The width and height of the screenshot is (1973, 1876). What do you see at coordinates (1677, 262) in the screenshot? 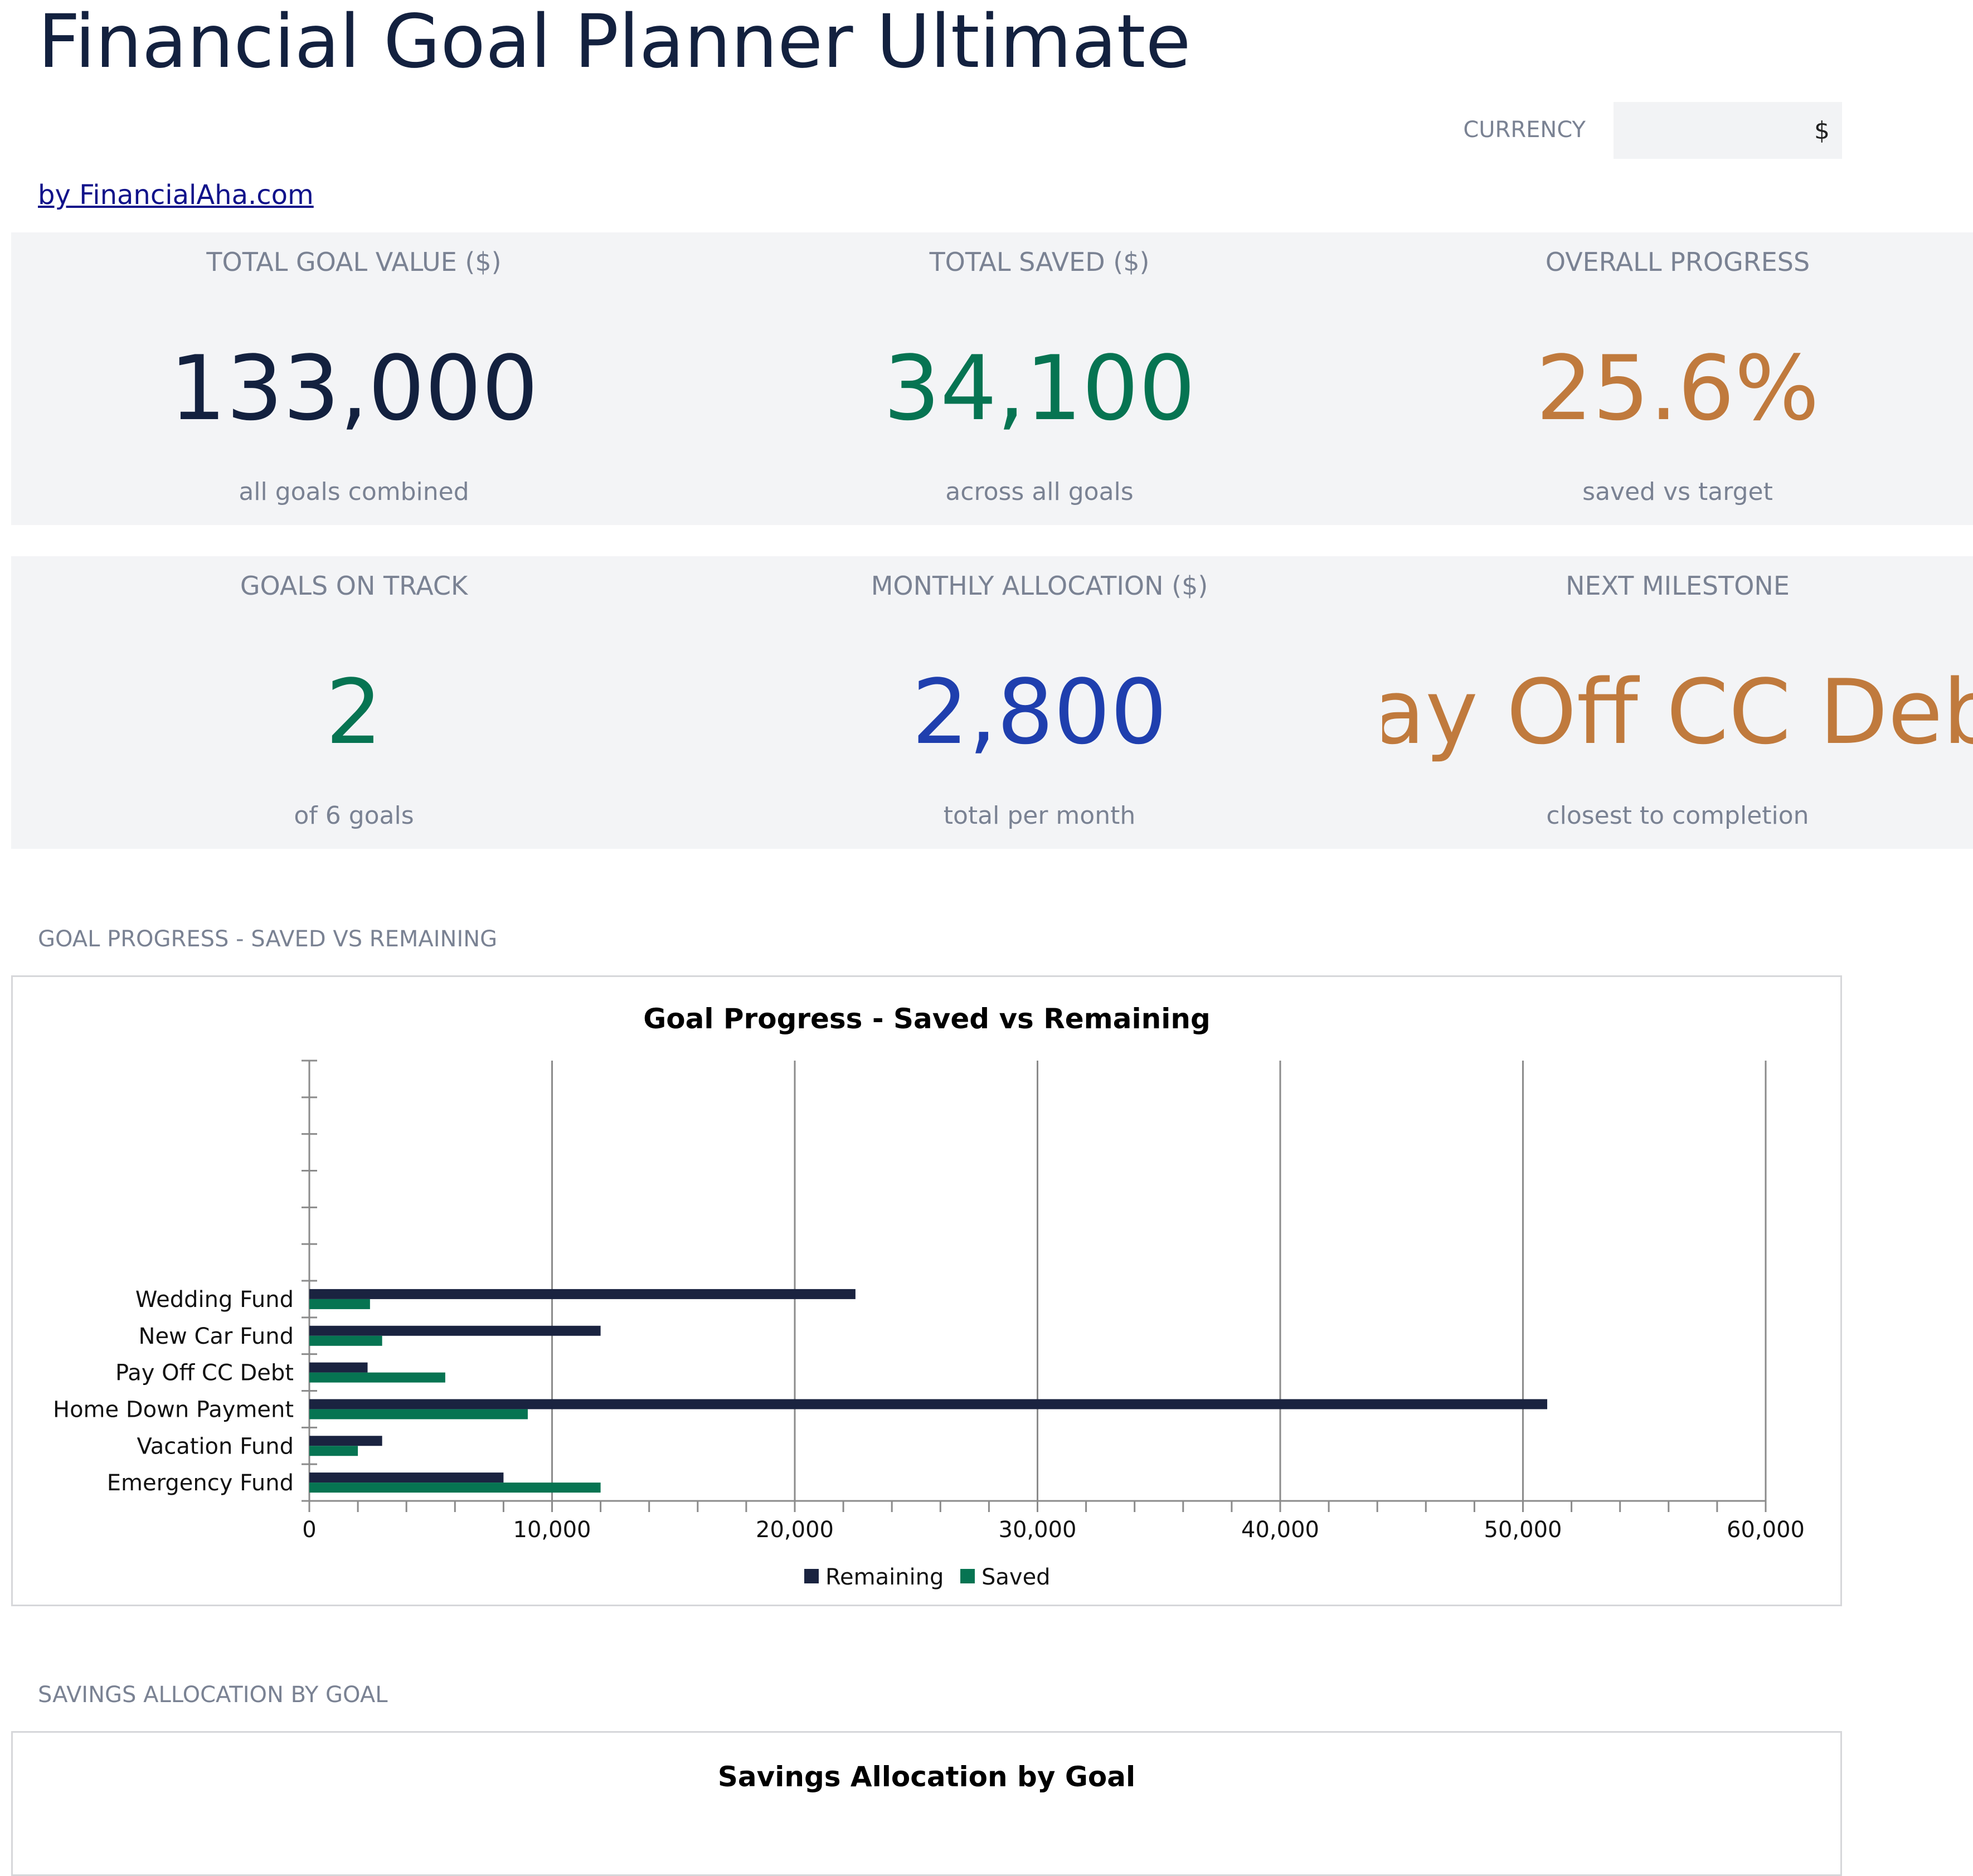
I see `kpi-label: OVERALL PROGRESS` at bounding box center [1677, 262].